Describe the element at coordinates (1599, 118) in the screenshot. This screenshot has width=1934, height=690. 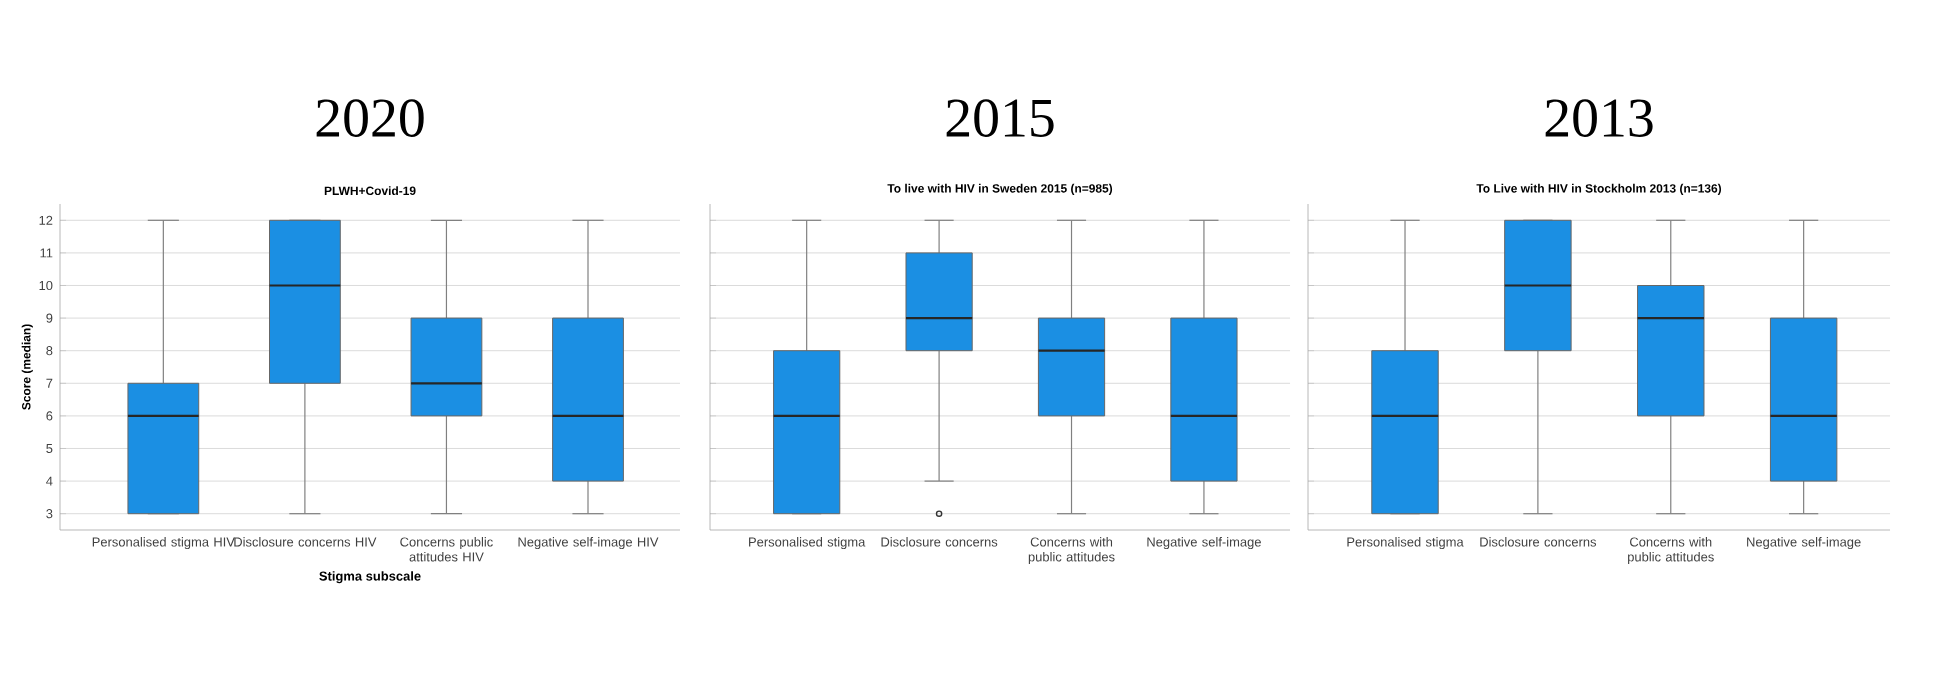
I see `chart-title: 2013` at that location.